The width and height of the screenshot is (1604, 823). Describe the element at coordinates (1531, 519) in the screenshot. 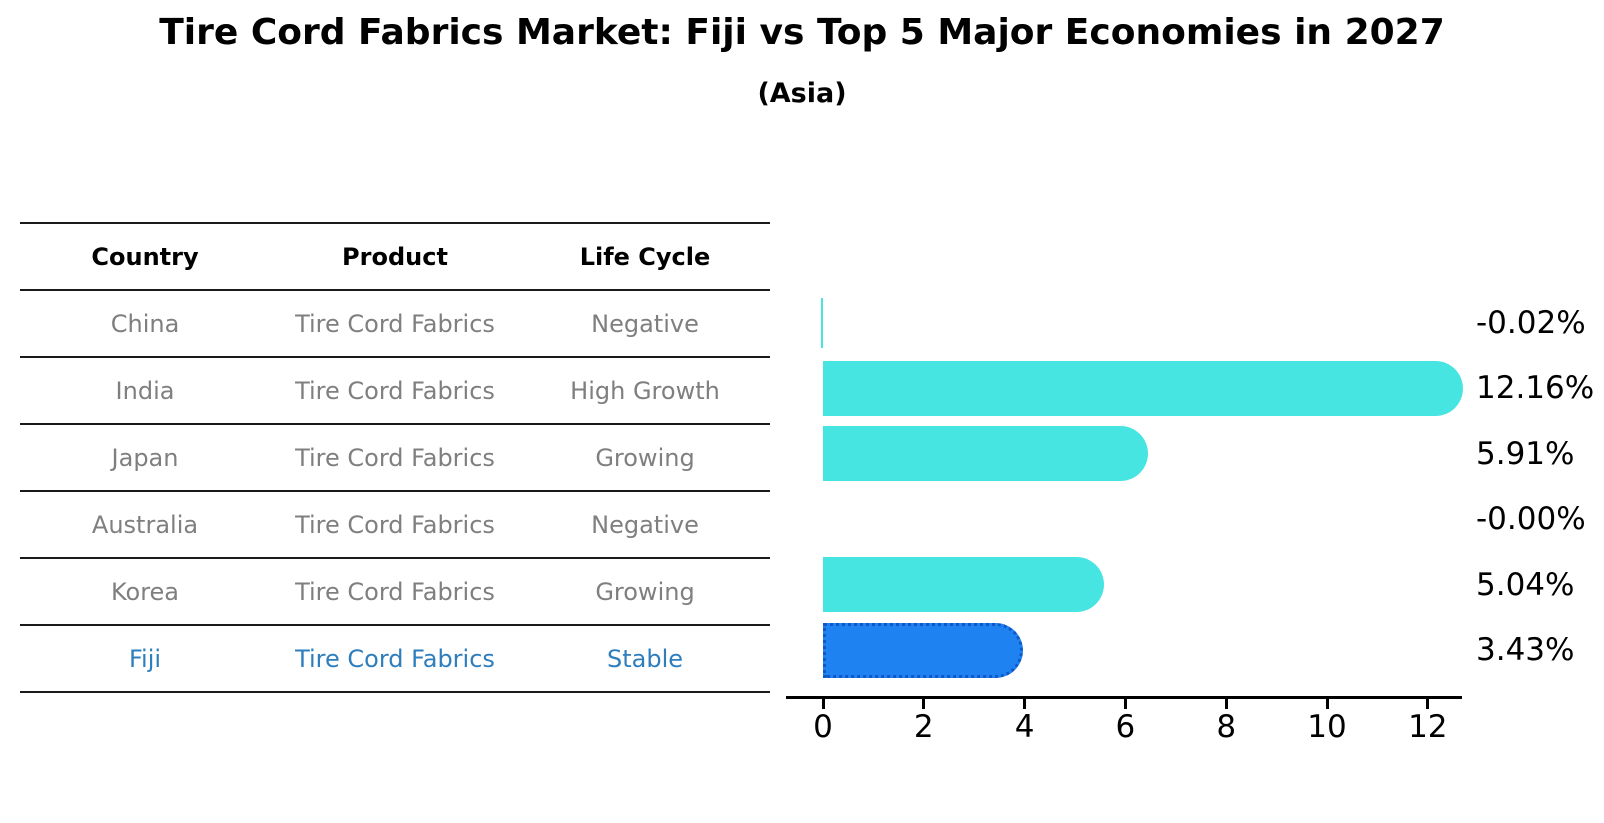

I see `value-label-australia: -0.00%` at that location.